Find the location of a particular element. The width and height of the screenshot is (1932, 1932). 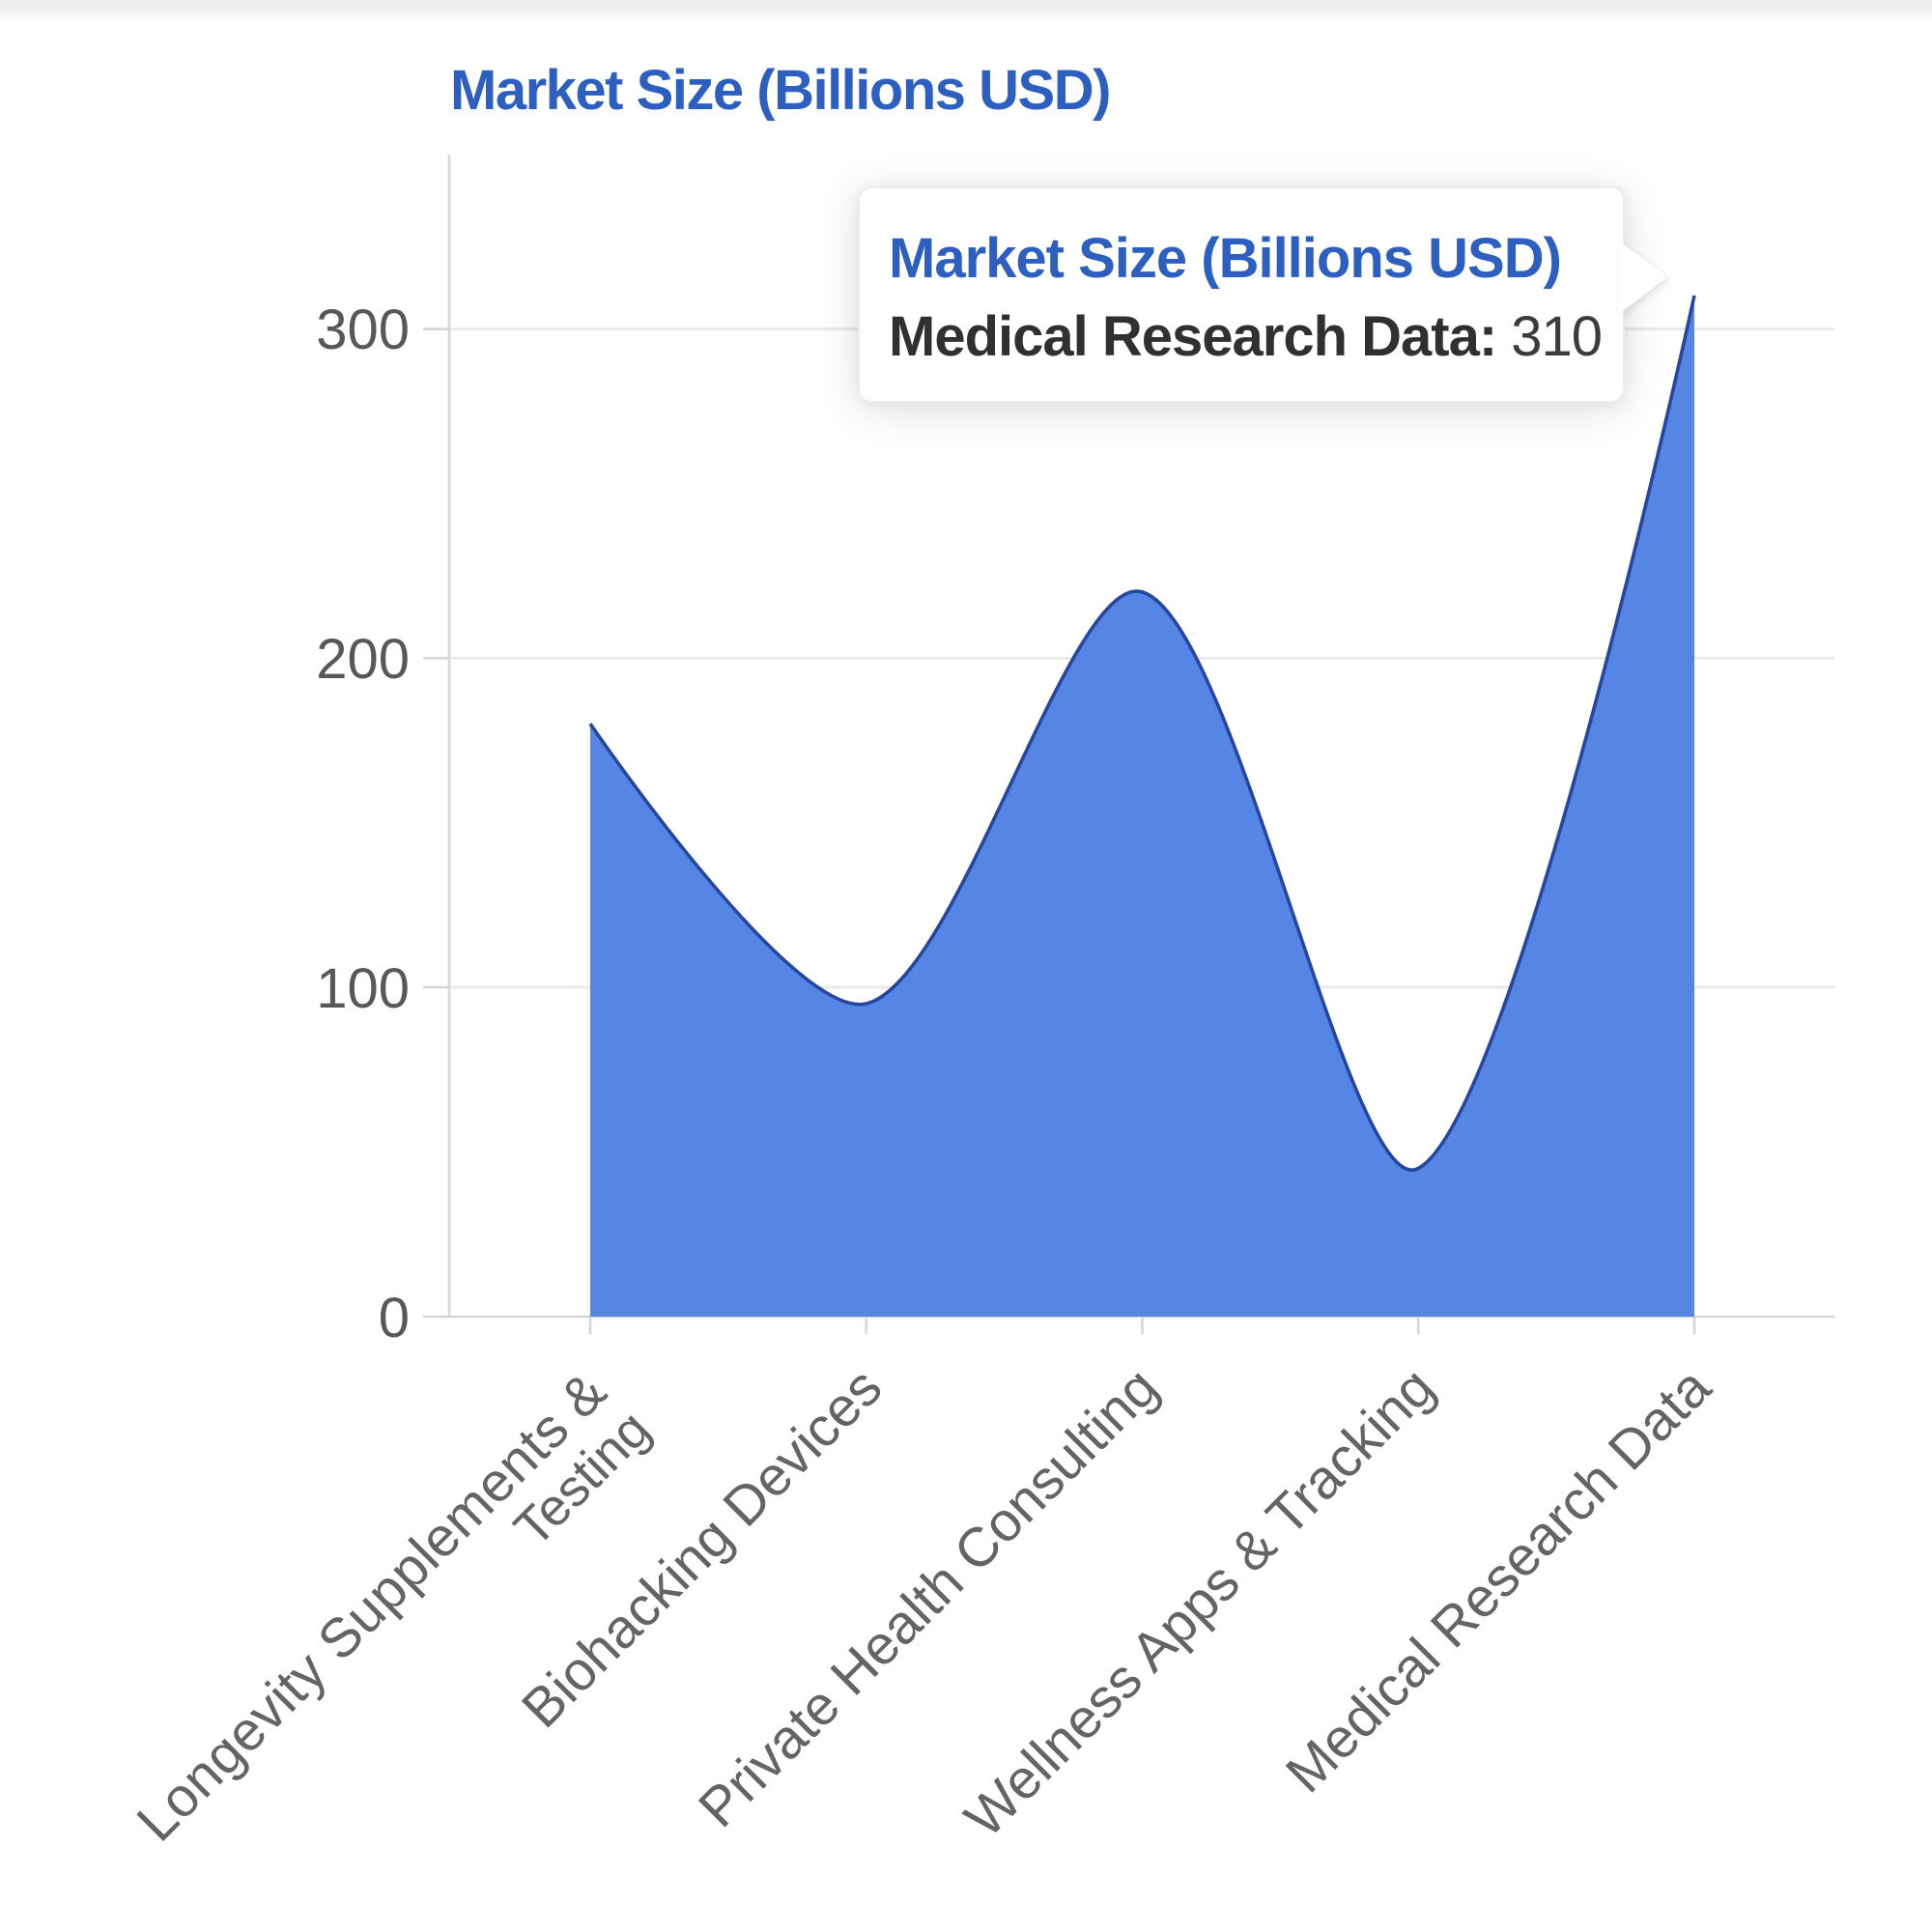

svg-text: Wellness Apps & Tracking is located at coordinates (1199, 1602).